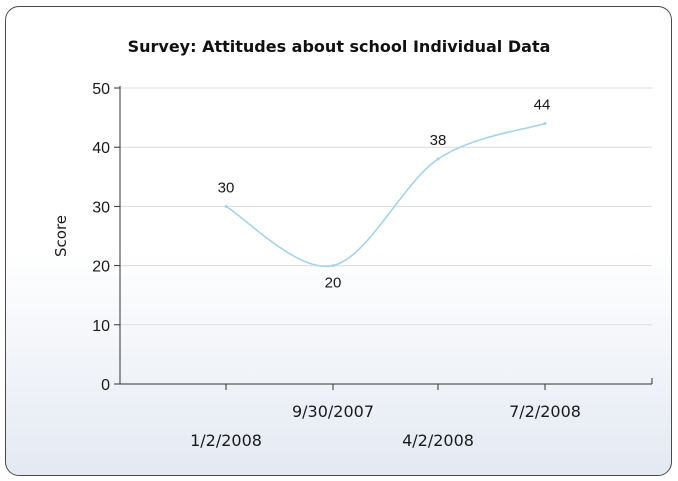 The width and height of the screenshot is (678, 481). Describe the element at coordinates (438, 140) in the screenshot. I see `data-label-2: 38` at that location.